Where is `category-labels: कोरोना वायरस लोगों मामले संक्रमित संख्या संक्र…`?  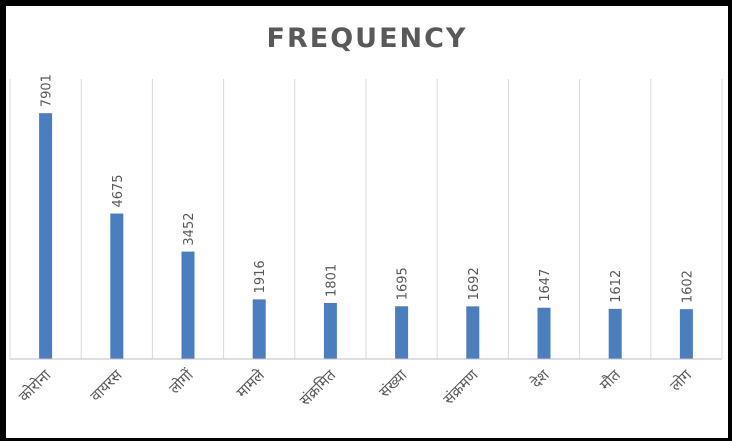
category-labels: कोरोना वायरस लोगों मामले संक्रमित संख्या संक्र… is located at coordinates (355, 387).